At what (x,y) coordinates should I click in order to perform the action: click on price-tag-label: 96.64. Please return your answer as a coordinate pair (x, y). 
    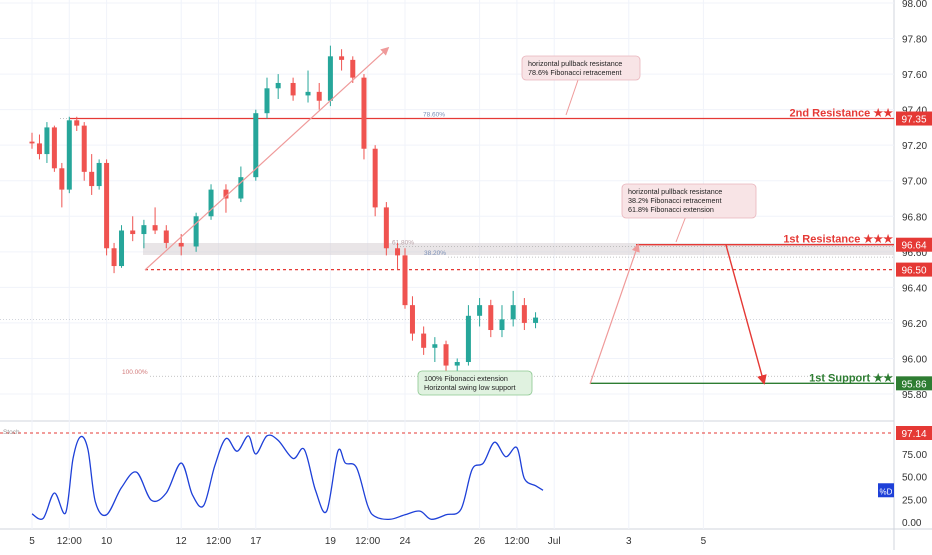
    Looking at the image, I should click on (913, 246).